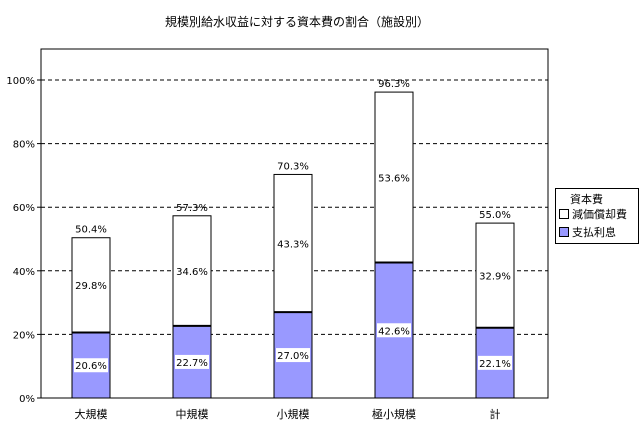 This screenshot has width=641, height=445. What do you see at coordinates (192, 208) in the screenshot?
I see `data-label-total: 57.3%` at bounding box center [192, 208].